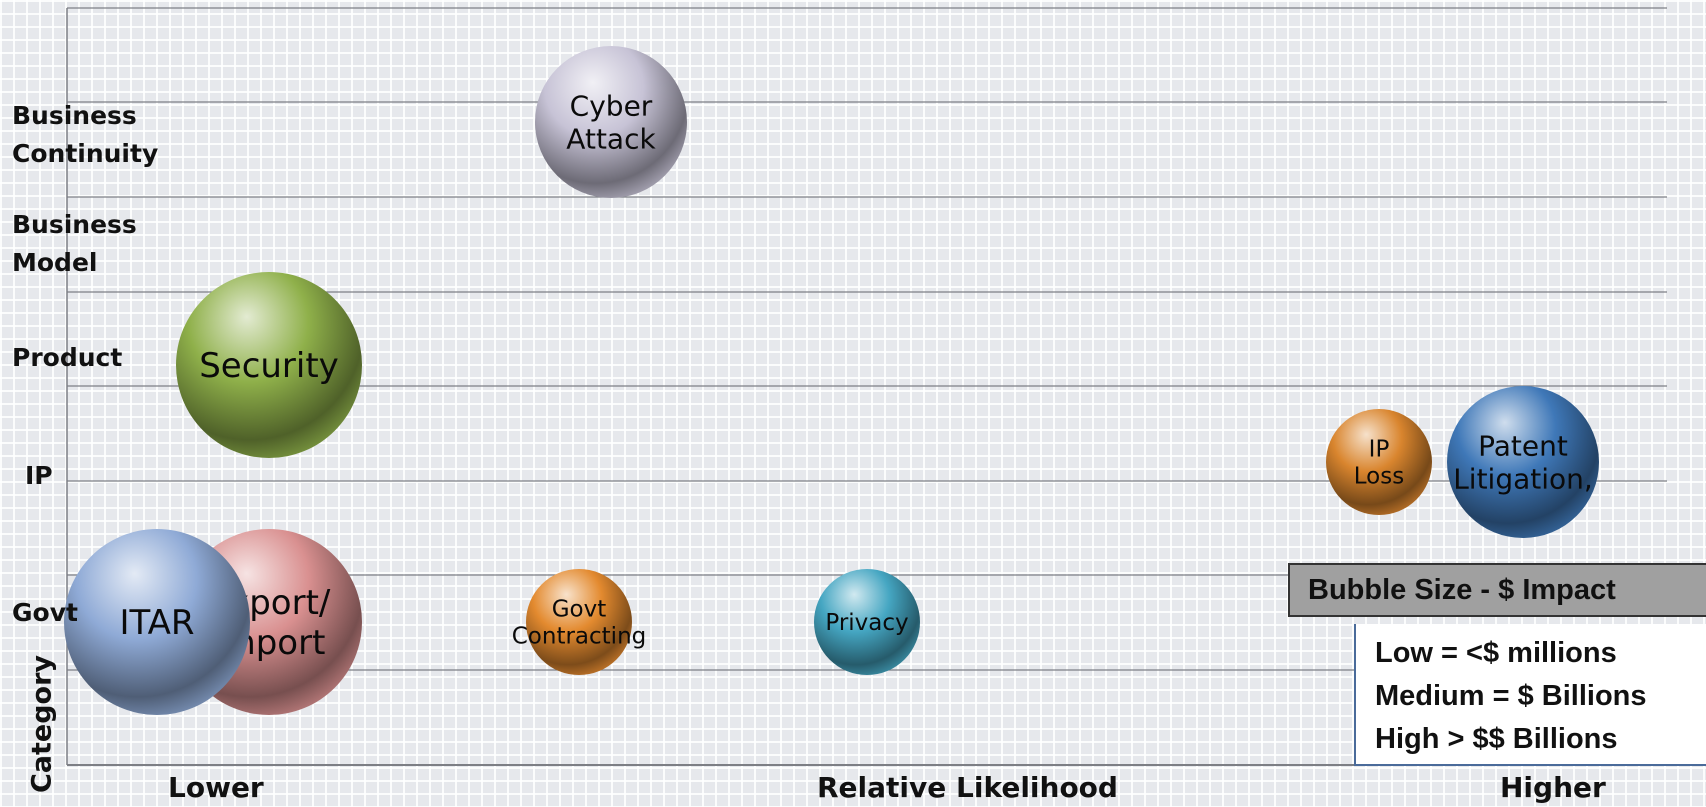 The image size is (1706, 807). What do you see at coordinates (45, 612) in the screenshot?
I see `row-label-govt: Govt` at bounding box center [45, 612].